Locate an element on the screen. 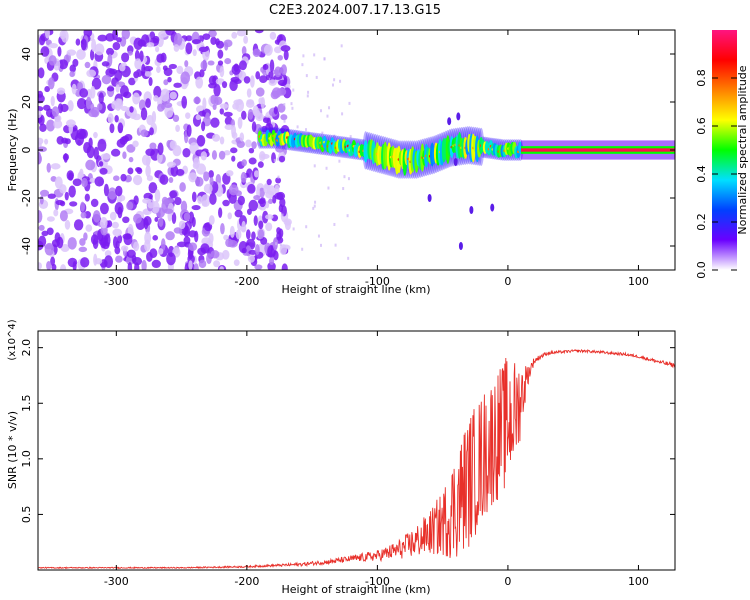 The width and height of the screenshot is (750, 600). snr-y-tick-label: 0.5 is located at coordinates (26, 515).